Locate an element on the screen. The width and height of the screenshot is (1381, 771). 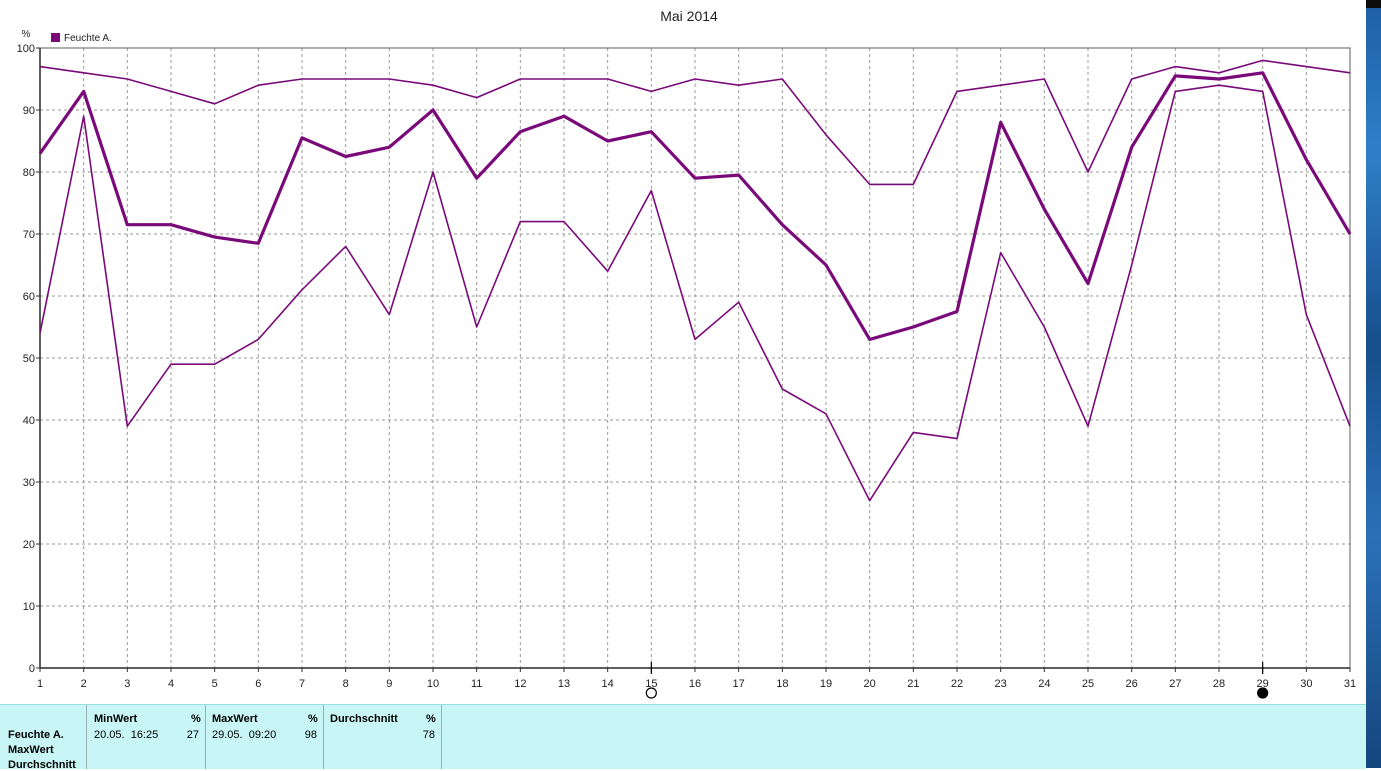
x-tick-label: 8 is located at coordinates (346, 684).